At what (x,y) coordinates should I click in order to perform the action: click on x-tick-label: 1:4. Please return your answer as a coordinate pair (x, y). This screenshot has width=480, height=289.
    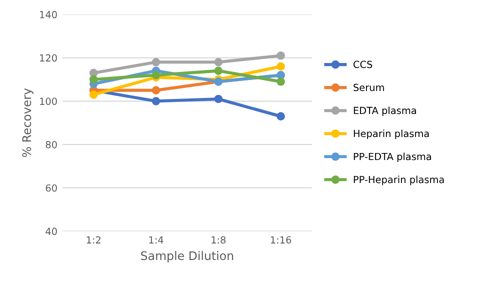
    Looking at the image, I should click on (156, 240).